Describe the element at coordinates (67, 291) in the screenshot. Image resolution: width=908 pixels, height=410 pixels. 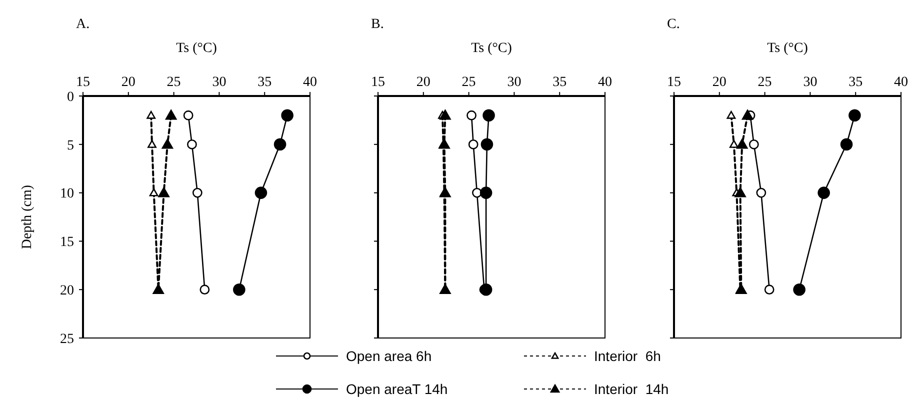
I see `y-tick-label: 20` at that location.